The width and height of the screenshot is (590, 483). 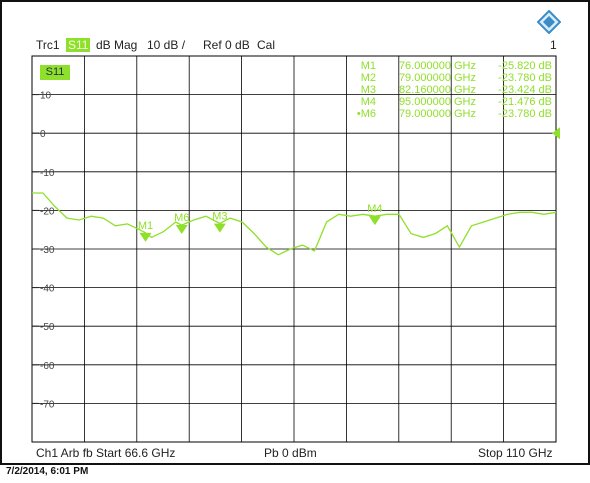 What do you see at coordinates (47, 366) in the screenshot?
I see `y-tick-label: -60` at bounding box center [47, 366].